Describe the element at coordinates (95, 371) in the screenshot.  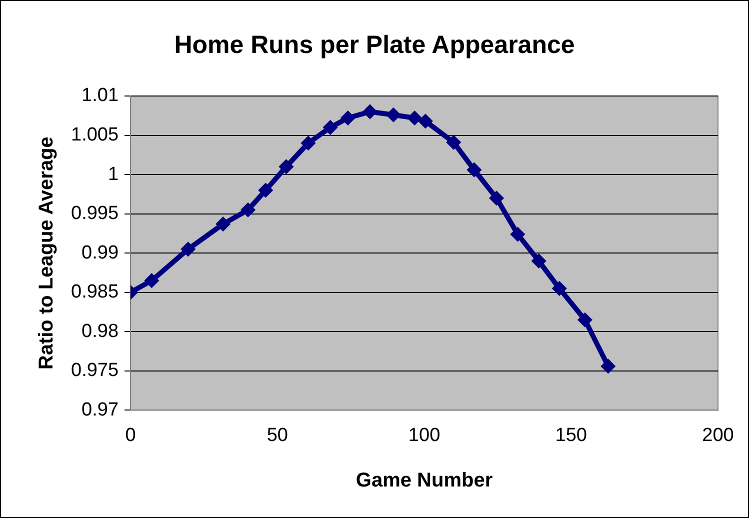
I see `y-tick-label: 0.975` at that location.